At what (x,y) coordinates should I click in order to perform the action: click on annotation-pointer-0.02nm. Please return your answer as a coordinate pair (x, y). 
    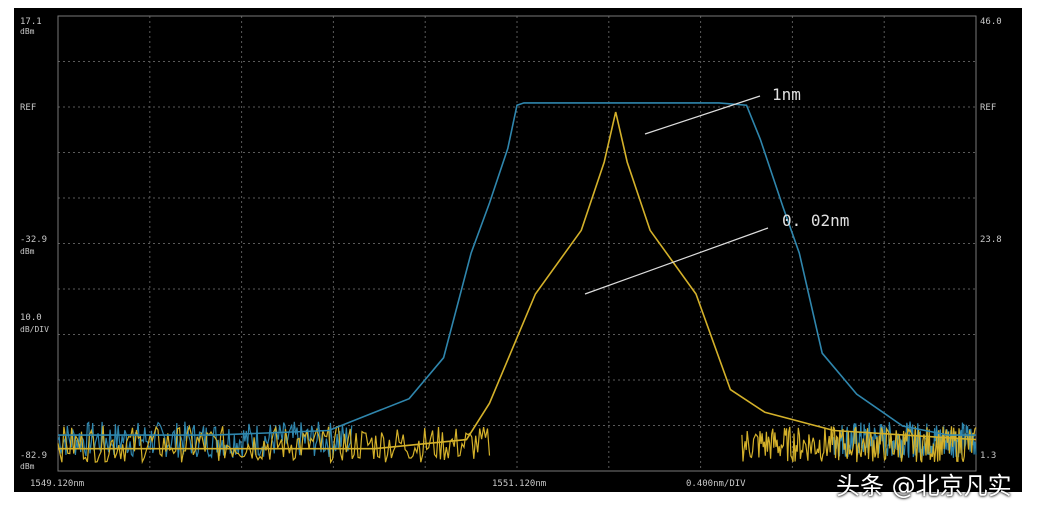
    Looking at the image, I should click on (676, 261).